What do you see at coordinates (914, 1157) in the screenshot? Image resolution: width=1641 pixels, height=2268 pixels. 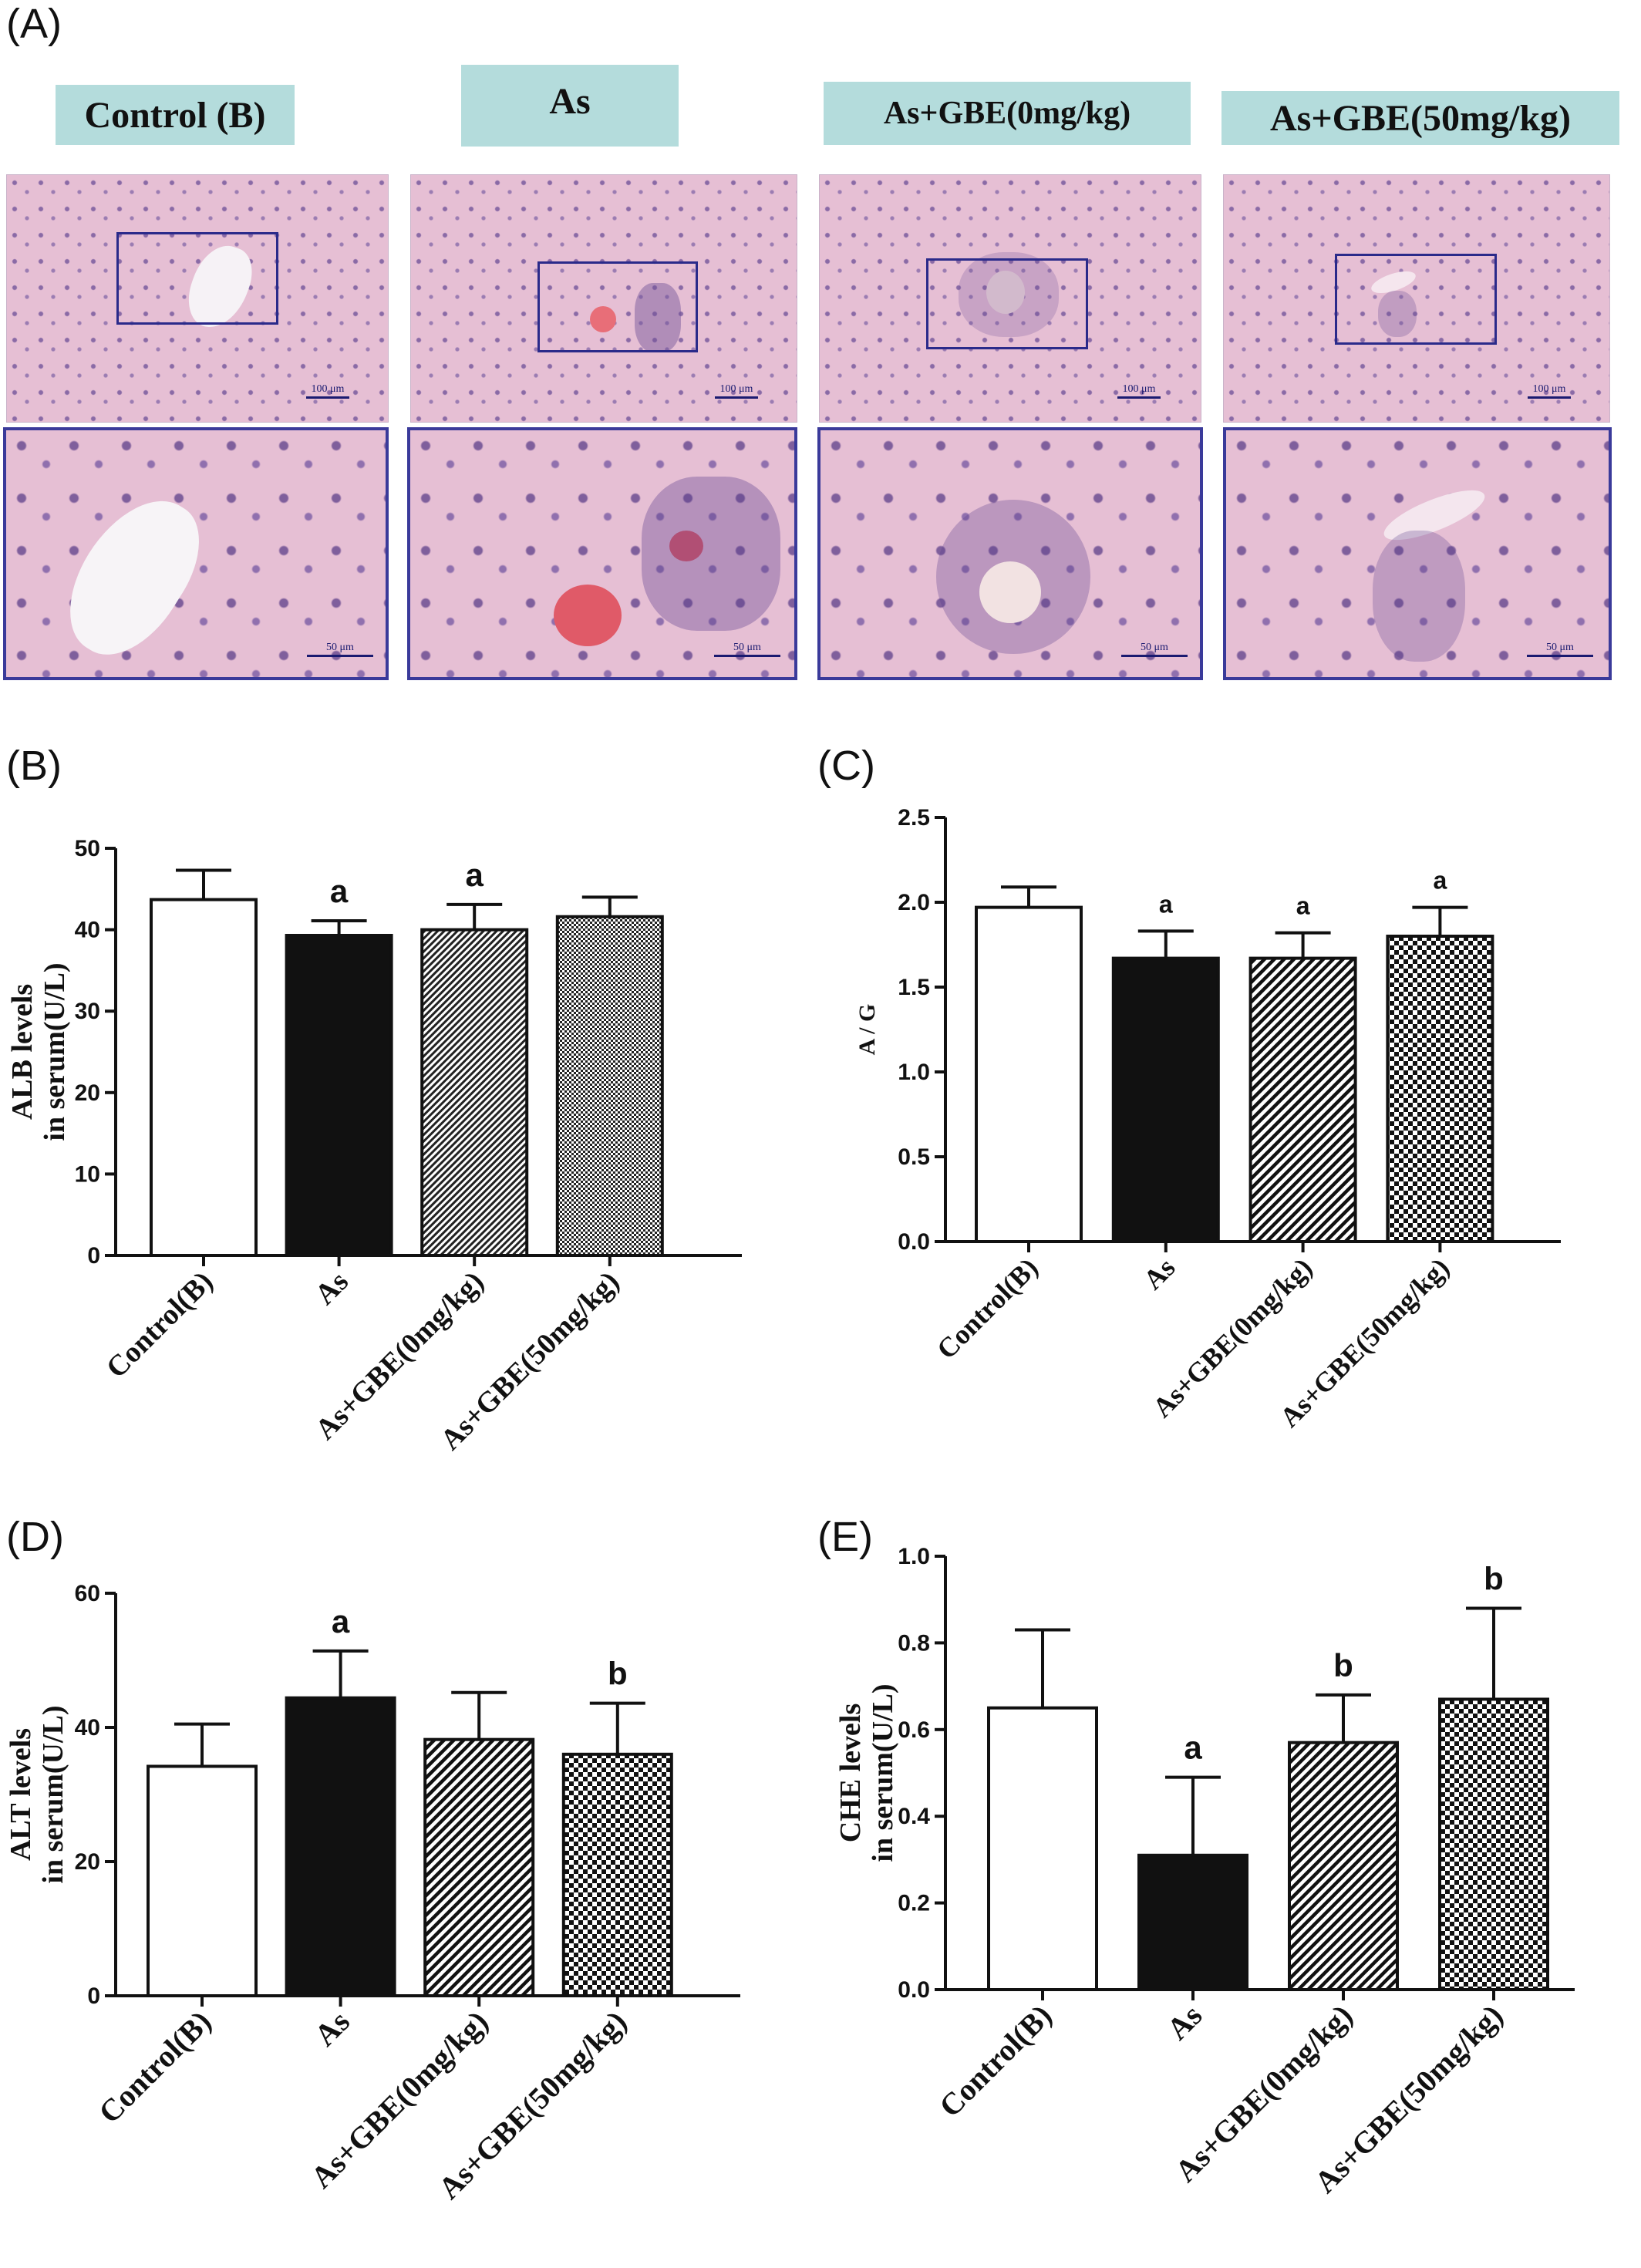 I see `y-tick-label: 0.5` at bounding box center [914, 1157].